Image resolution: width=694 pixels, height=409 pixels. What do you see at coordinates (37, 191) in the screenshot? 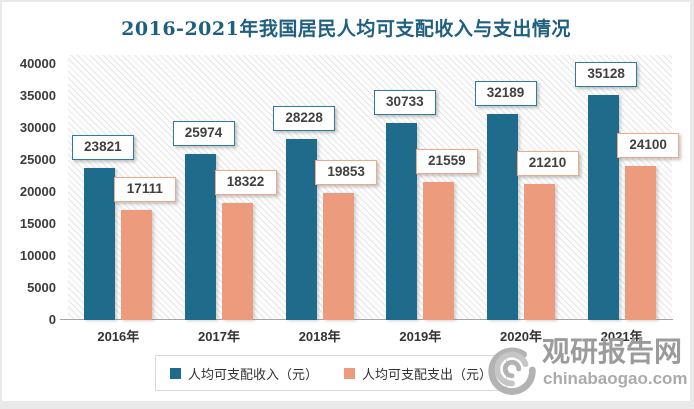
I see `y-axis-tick-label: 20000` at bounding box center [37, 191].